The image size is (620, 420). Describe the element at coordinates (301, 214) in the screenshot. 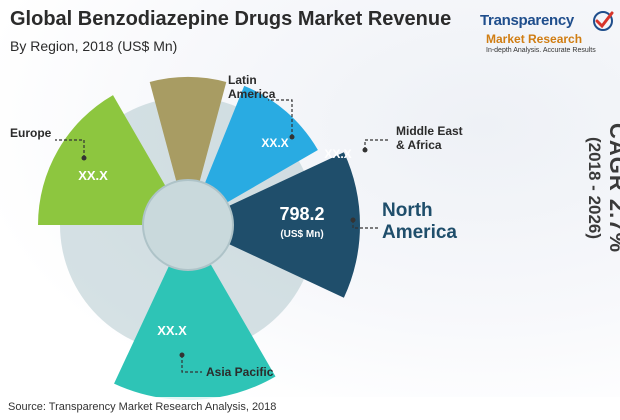

I see `value-label-north-america: 798.2` at that location.